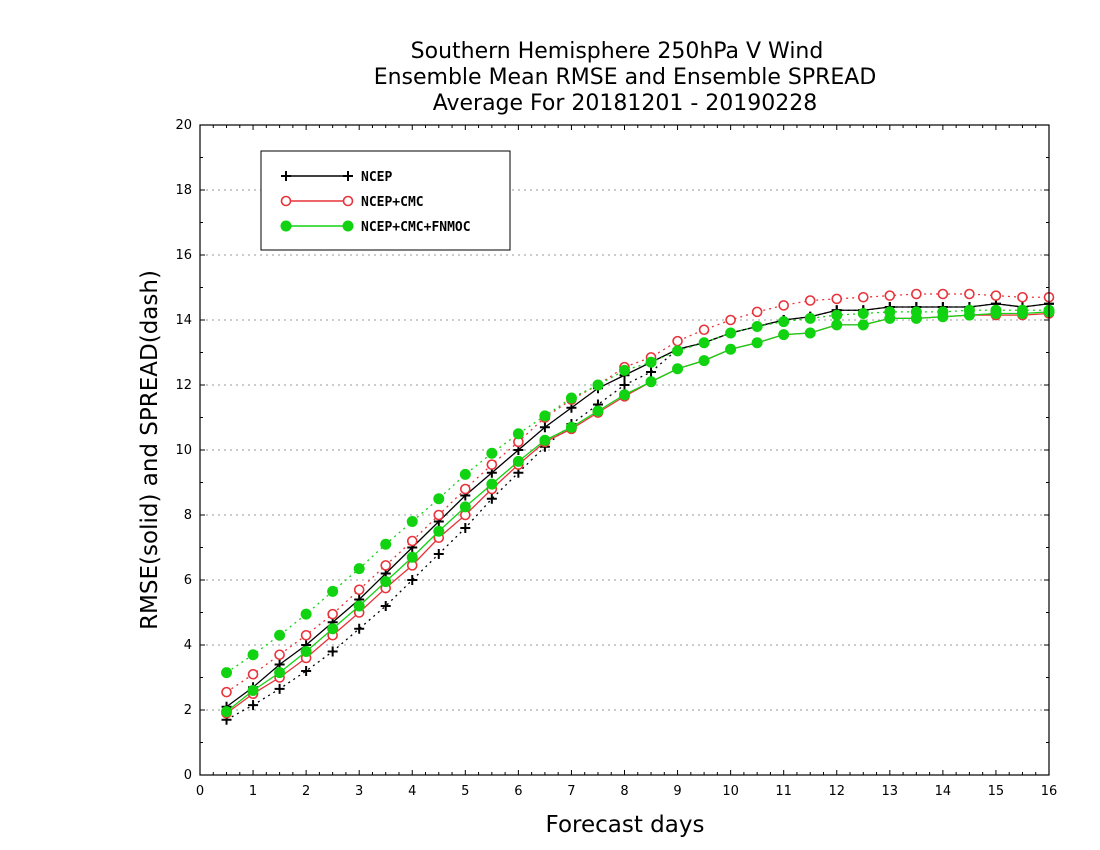 The image size is (1100, 850). What do you see at coordinates (625, 103) in the screenshot?
I see `chart-title-line-3: Average For 20181201 - 20190228` at bounding box center [625, 103].